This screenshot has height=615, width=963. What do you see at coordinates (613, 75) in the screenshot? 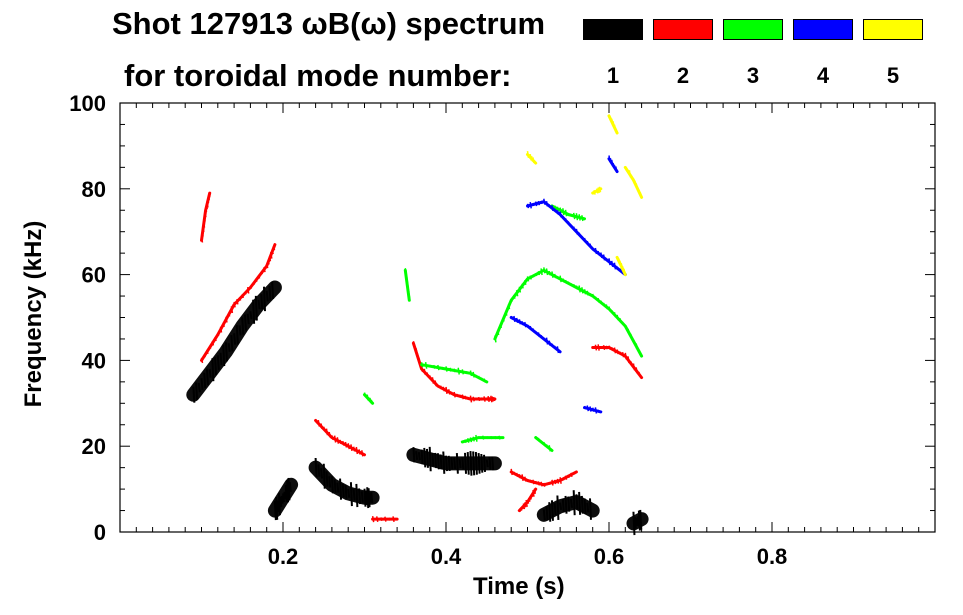
I see `legend-label-mode-1: 1` at bounding box center [613, 75].